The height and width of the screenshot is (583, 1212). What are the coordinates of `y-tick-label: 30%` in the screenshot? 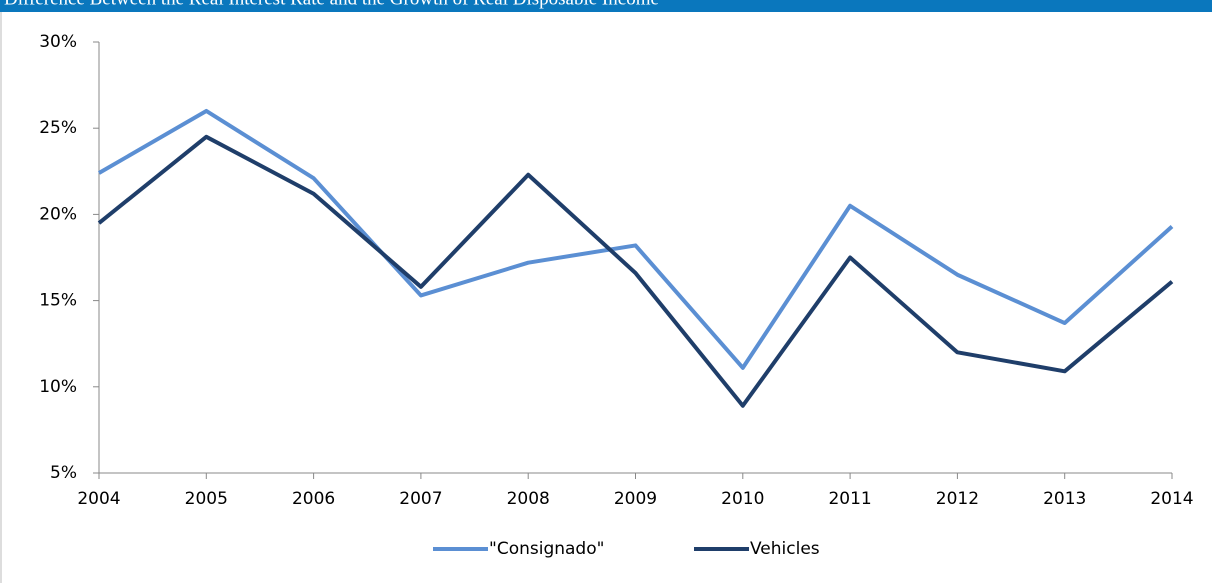 It's located at (58, 42).